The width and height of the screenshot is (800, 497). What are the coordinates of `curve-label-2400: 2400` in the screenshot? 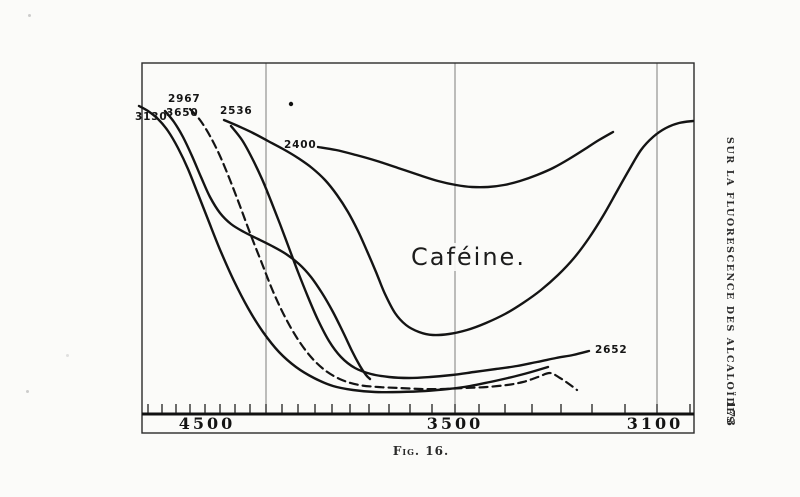 It's located at (300, 145).